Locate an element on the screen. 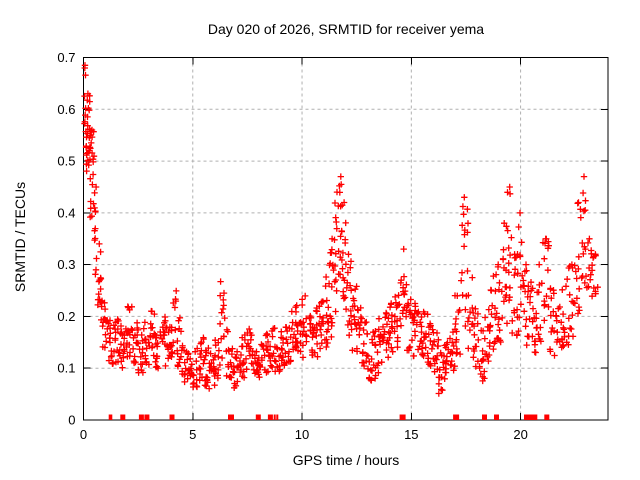  y-tick-label: 0 is located at coordinates (71, 420).